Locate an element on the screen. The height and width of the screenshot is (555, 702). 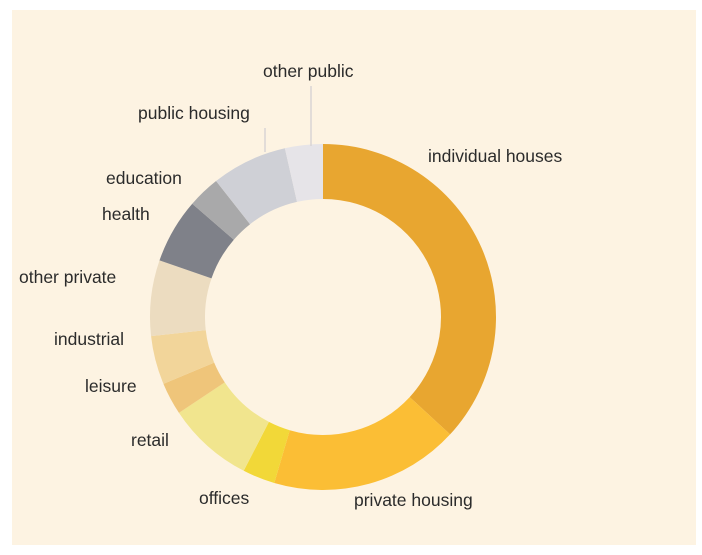
label-health: health is located at coordinates (126, 214).